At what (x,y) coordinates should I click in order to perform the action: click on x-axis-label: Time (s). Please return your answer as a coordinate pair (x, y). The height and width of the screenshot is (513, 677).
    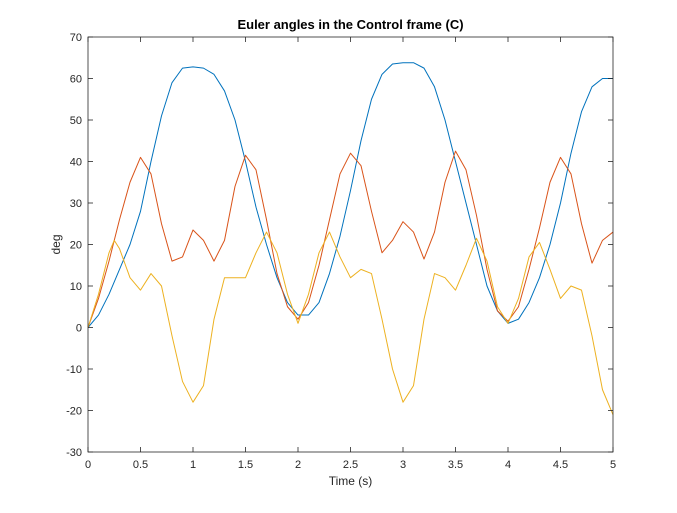
    Looking at the image, I should click on (351, 481).